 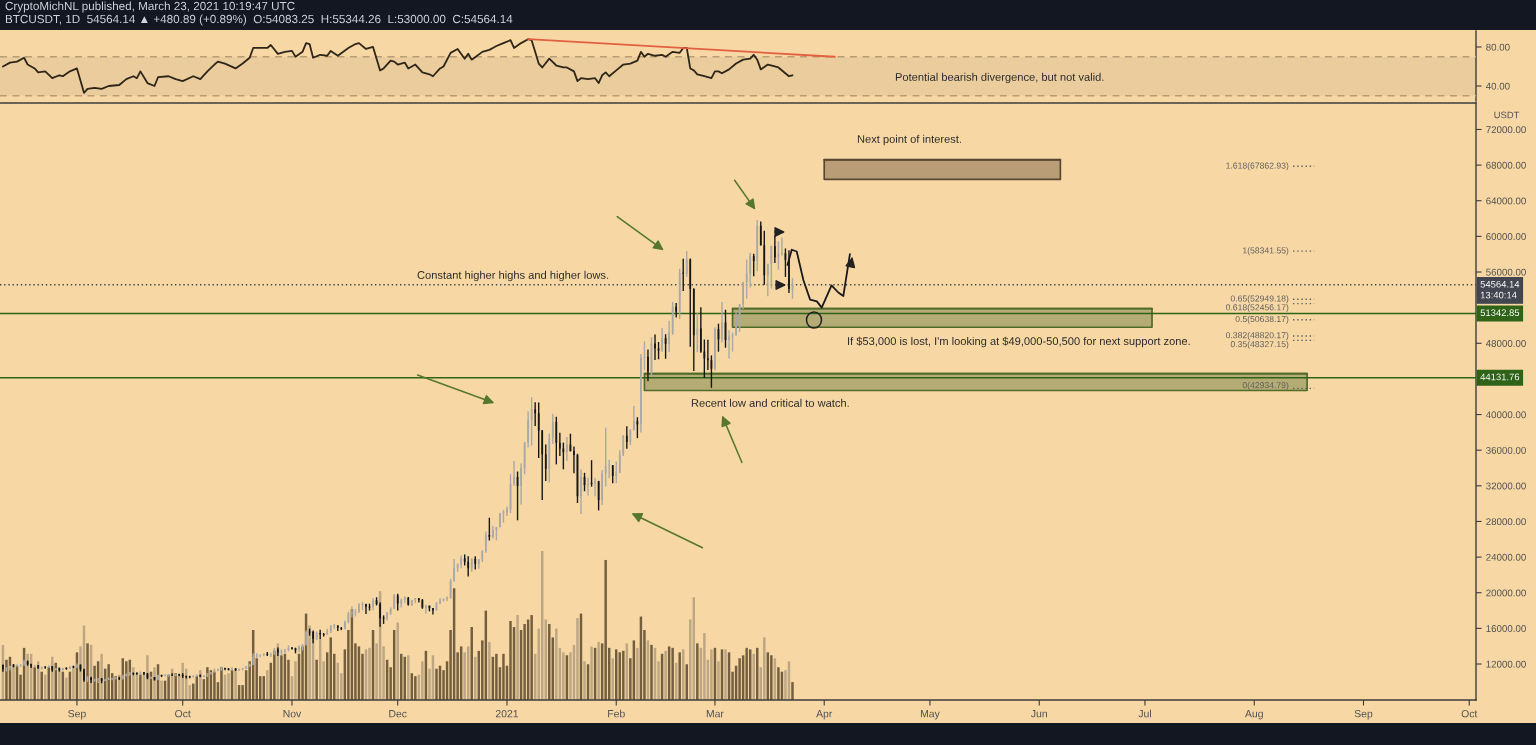 What do you see at coordinates (1506, 450) in the screenshot?
I see `y-tick-label: 36000.00` at bounding box center [1506, 450].